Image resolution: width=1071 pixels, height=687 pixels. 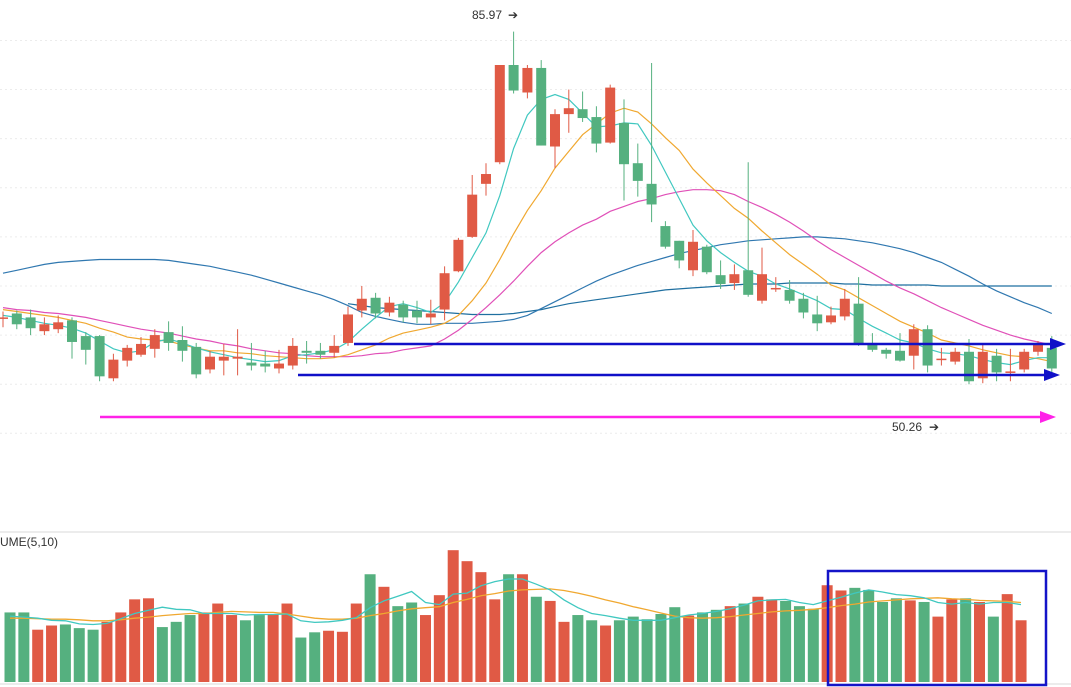 I want to click on volume-ma10-line, so click(x=516, y=605).